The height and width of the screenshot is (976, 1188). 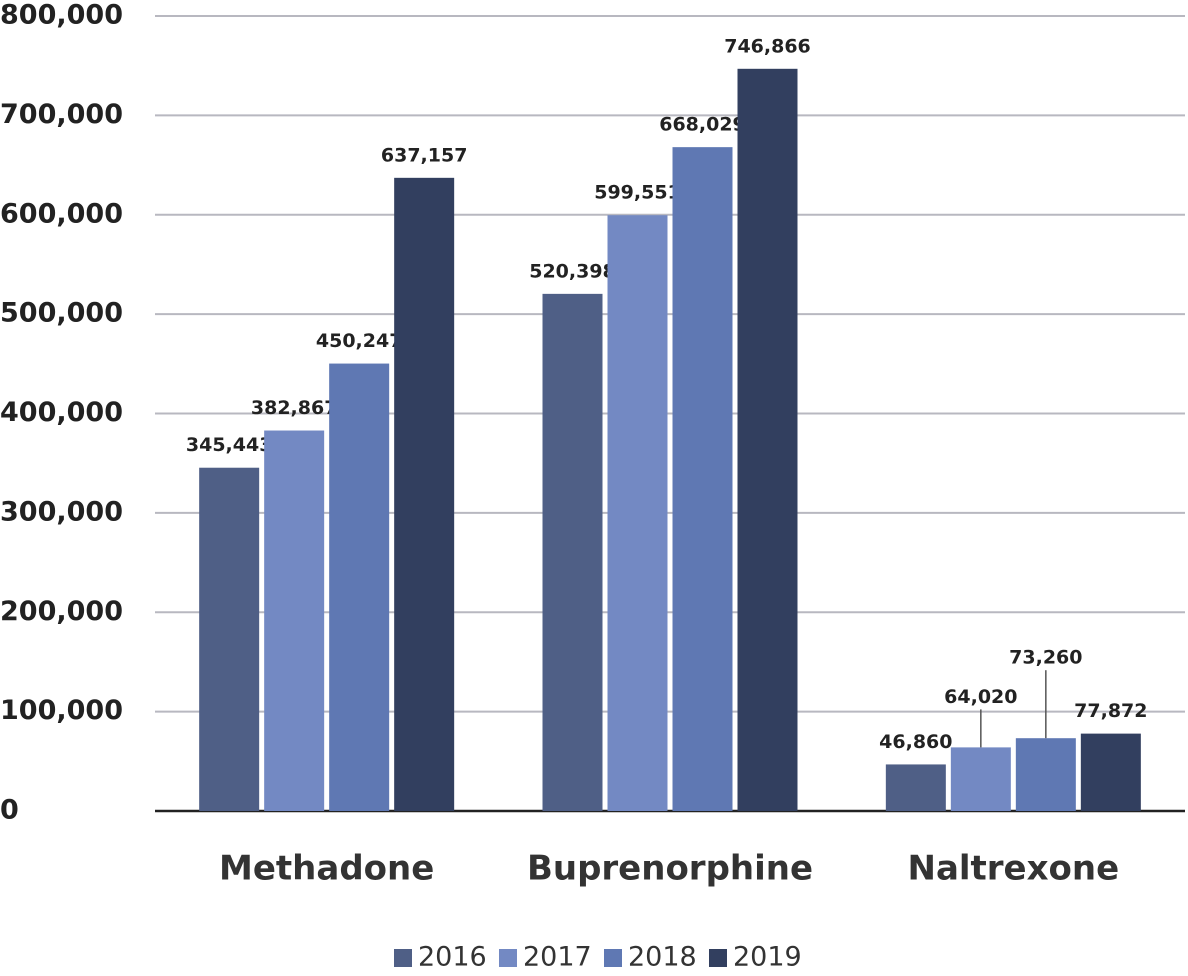 I want to click on x-tick-label: Methadone, so click(x=326, y=869).